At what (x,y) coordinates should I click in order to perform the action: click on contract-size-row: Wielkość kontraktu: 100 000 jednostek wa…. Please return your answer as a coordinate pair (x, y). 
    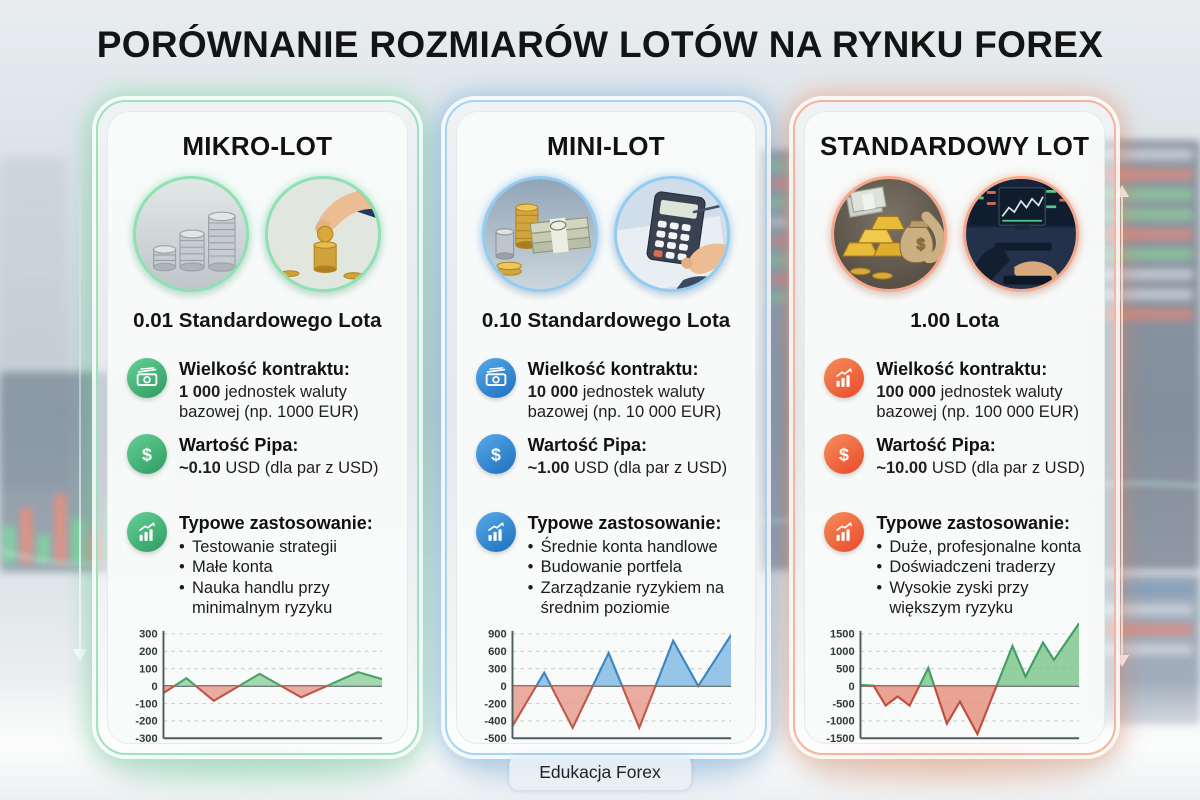
    Looking at the image, I should click on (954, 393).